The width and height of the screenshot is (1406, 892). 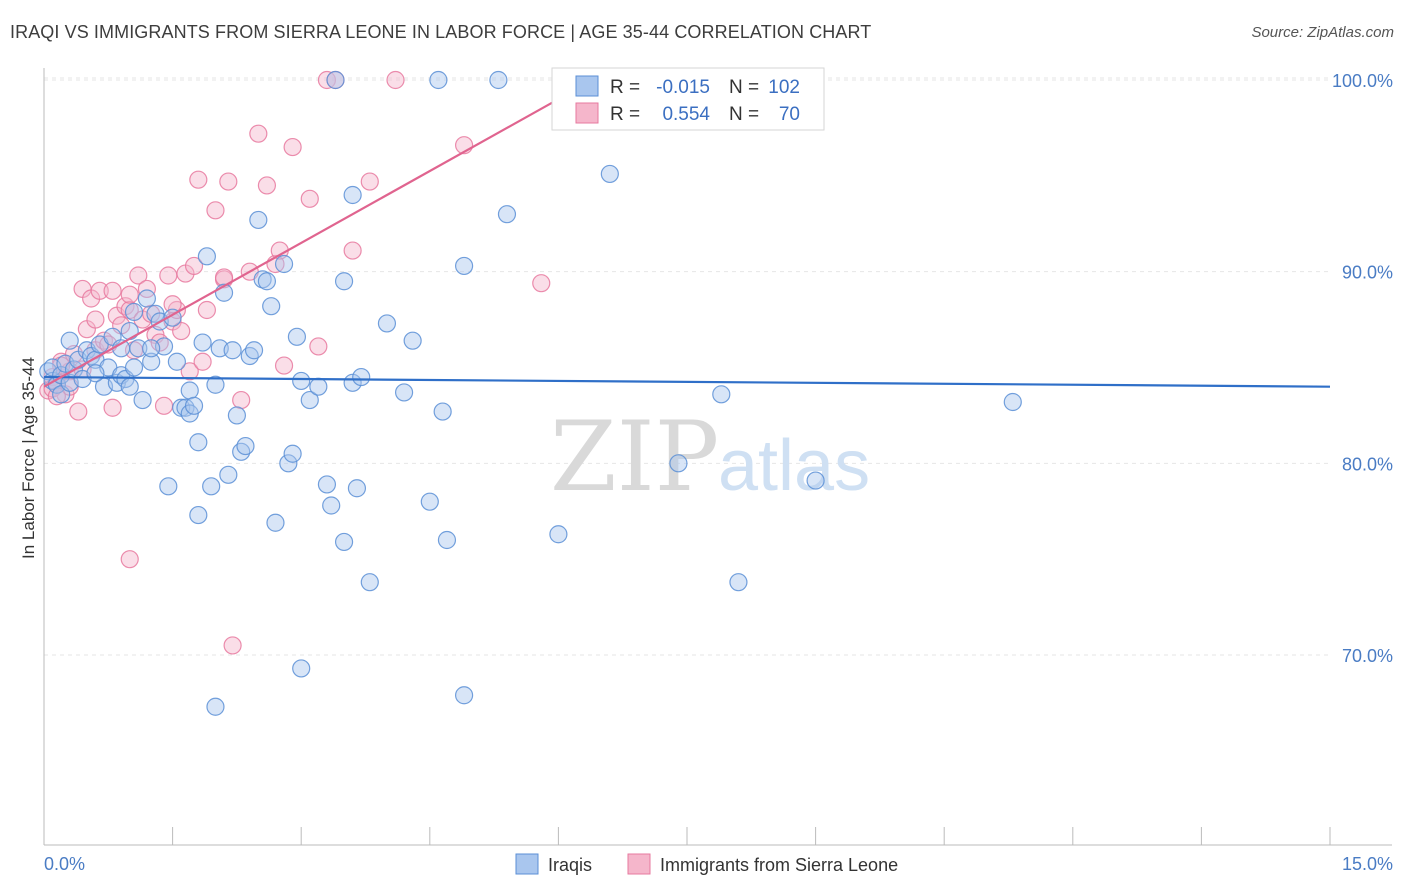 What do you see at coordinates (794, 466) in the screenshot?
I see `watermark-atlas: atlas` at bounding box center [794, 466].